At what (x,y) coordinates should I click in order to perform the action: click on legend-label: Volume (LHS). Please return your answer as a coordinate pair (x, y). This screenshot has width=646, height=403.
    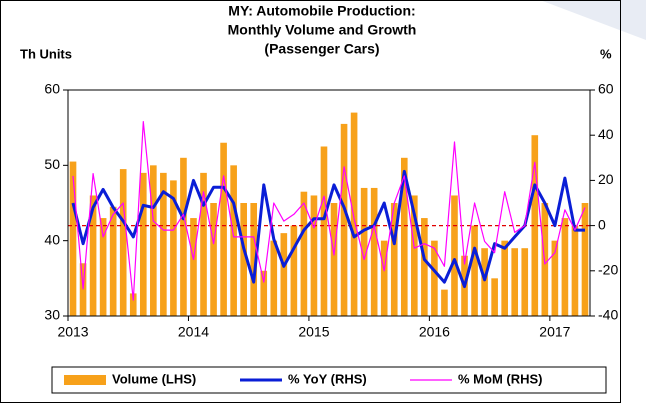
    Looking at the image, I should click on (154, 378).